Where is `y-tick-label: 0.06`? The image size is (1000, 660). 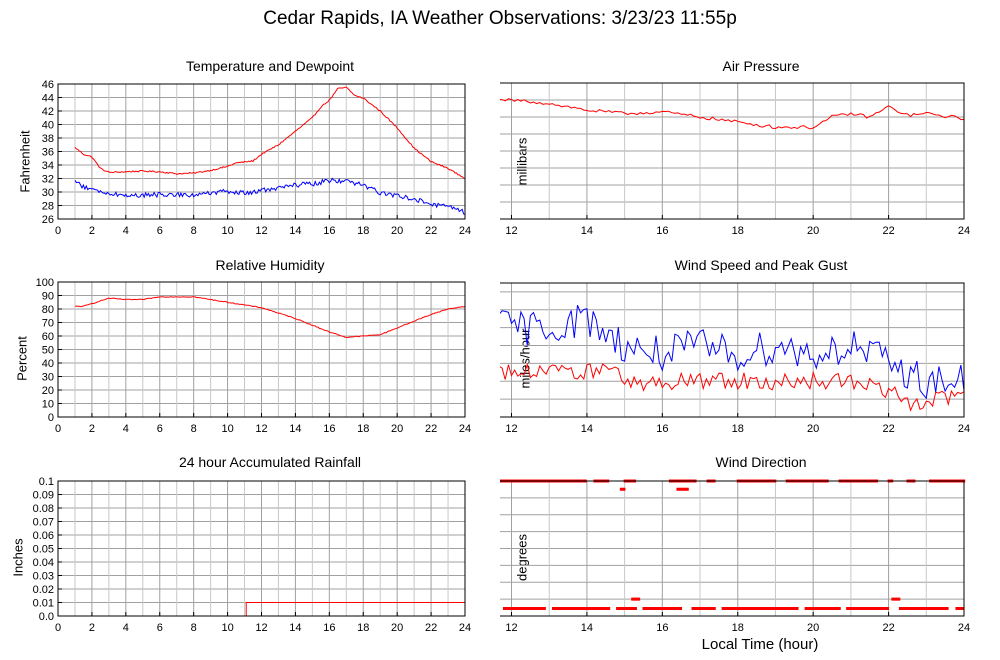 y-tick-label: 0.06 is located at coordinates (43, 536).